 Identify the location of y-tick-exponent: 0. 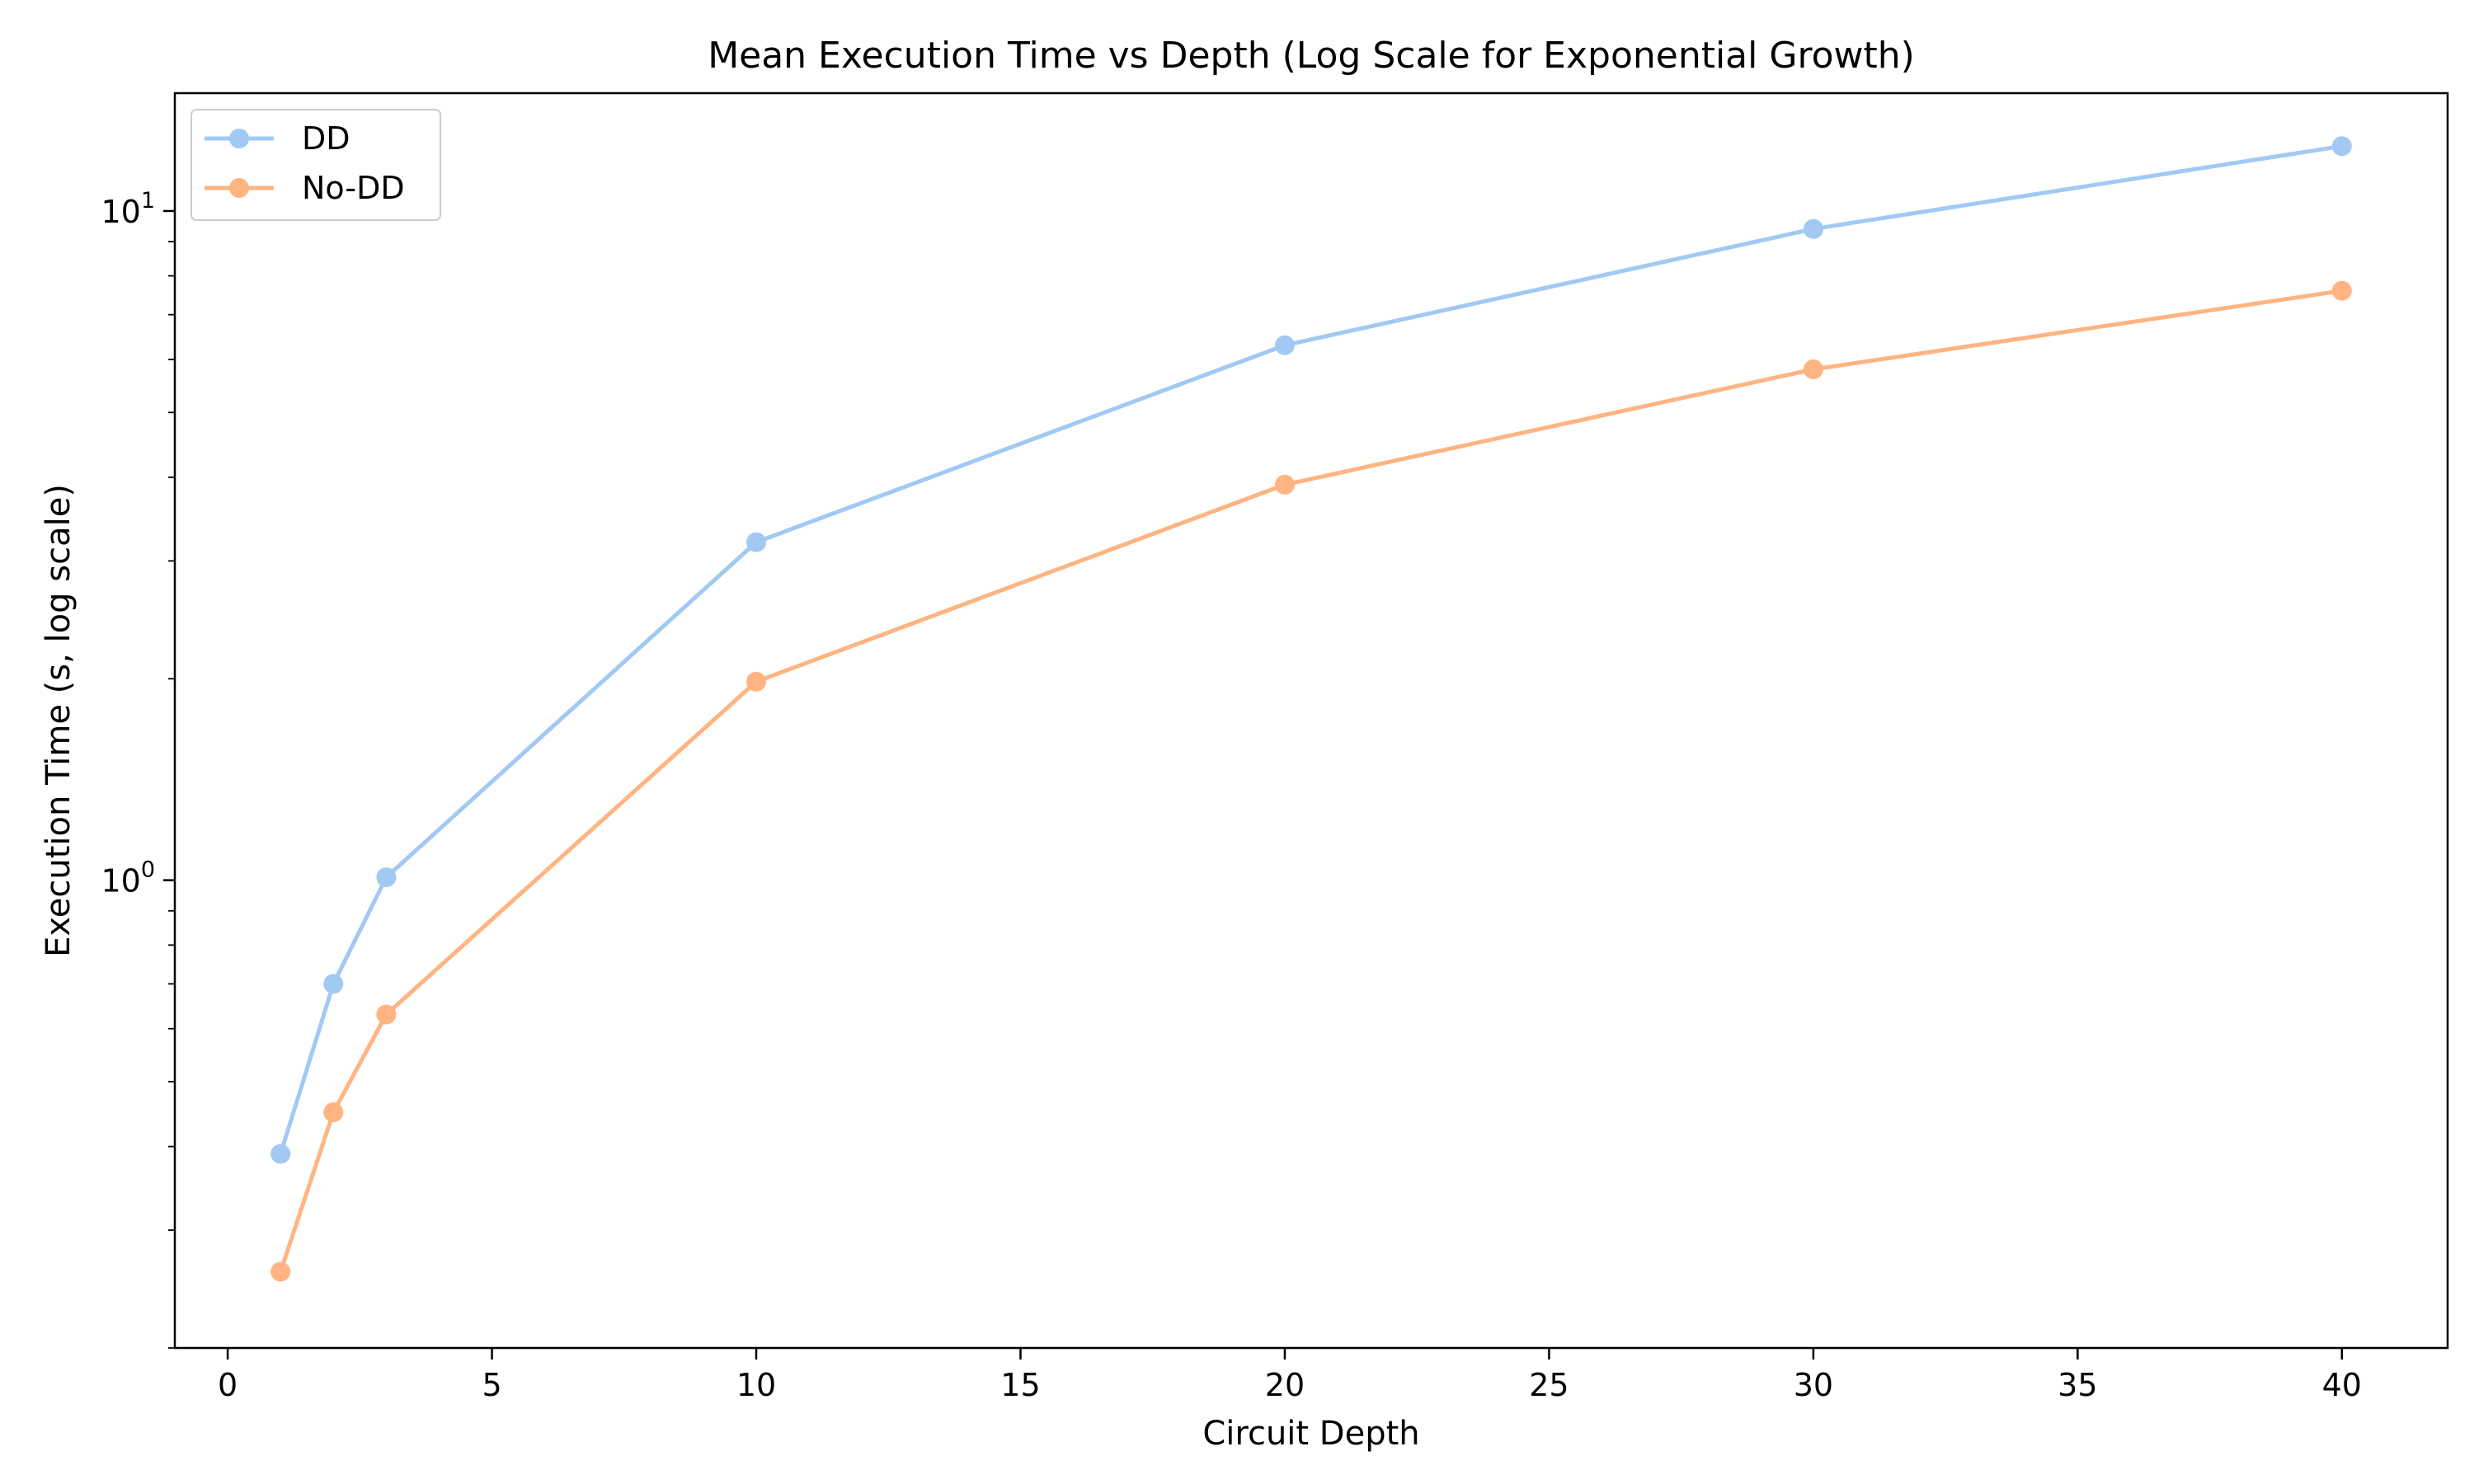
(148, 870).